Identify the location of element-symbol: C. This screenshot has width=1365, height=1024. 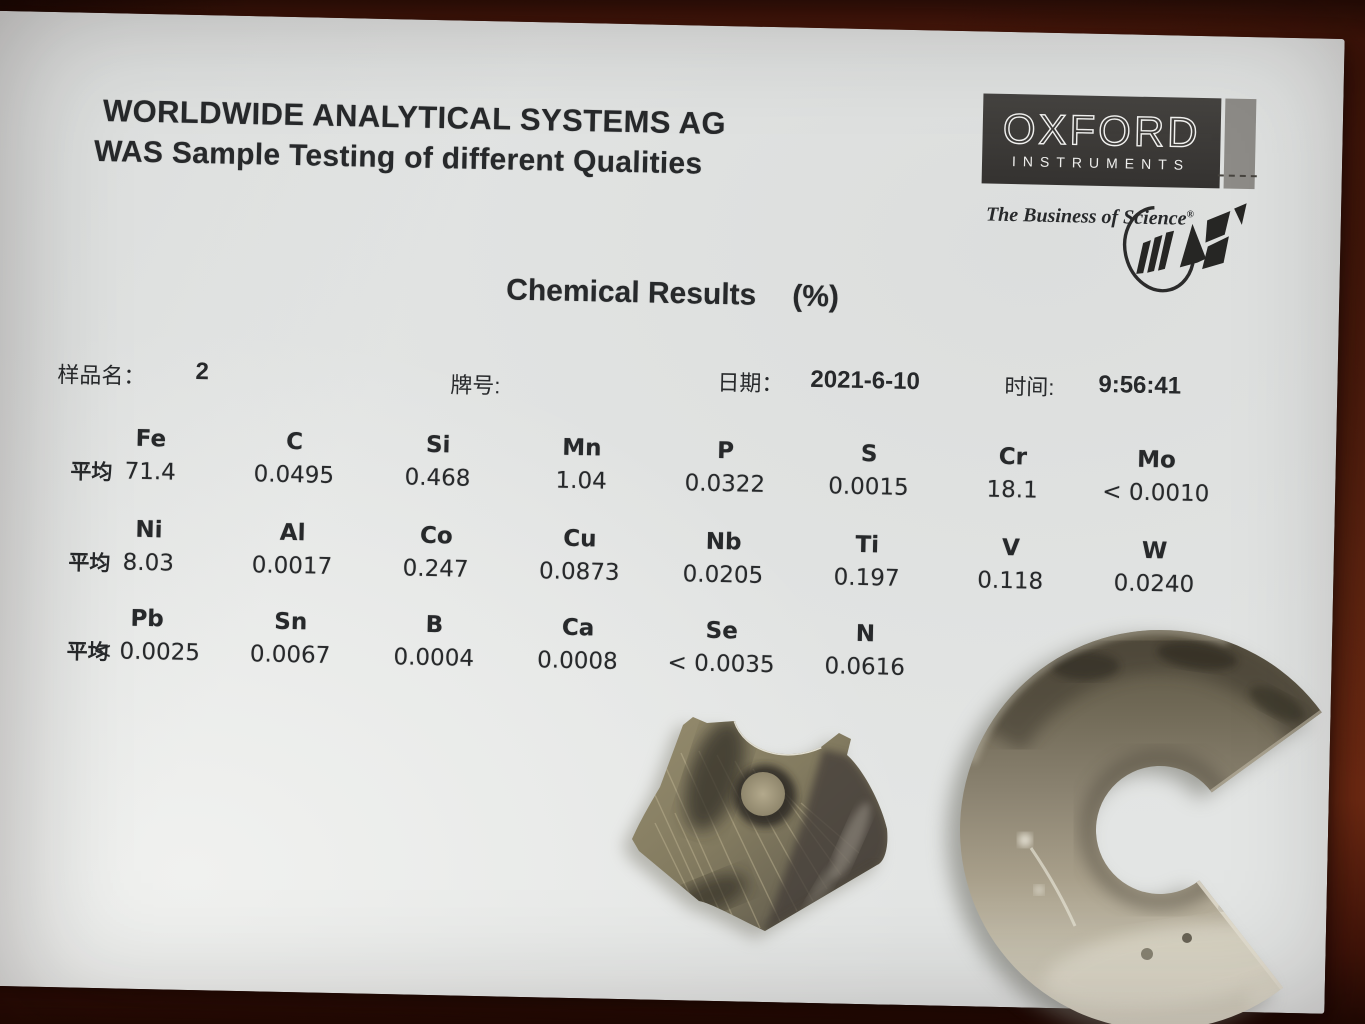
(294, 442).